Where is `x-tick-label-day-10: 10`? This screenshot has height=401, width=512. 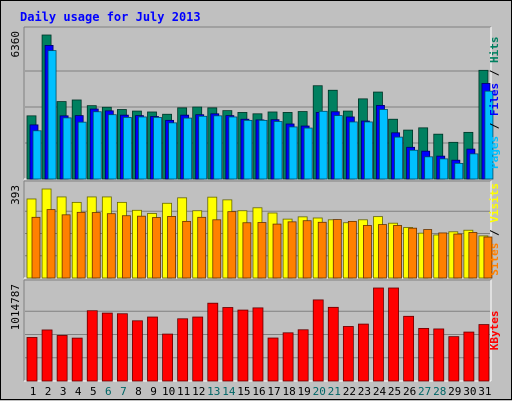
x-tick-label-day-10: 10 is located at coordinates (168, 391).